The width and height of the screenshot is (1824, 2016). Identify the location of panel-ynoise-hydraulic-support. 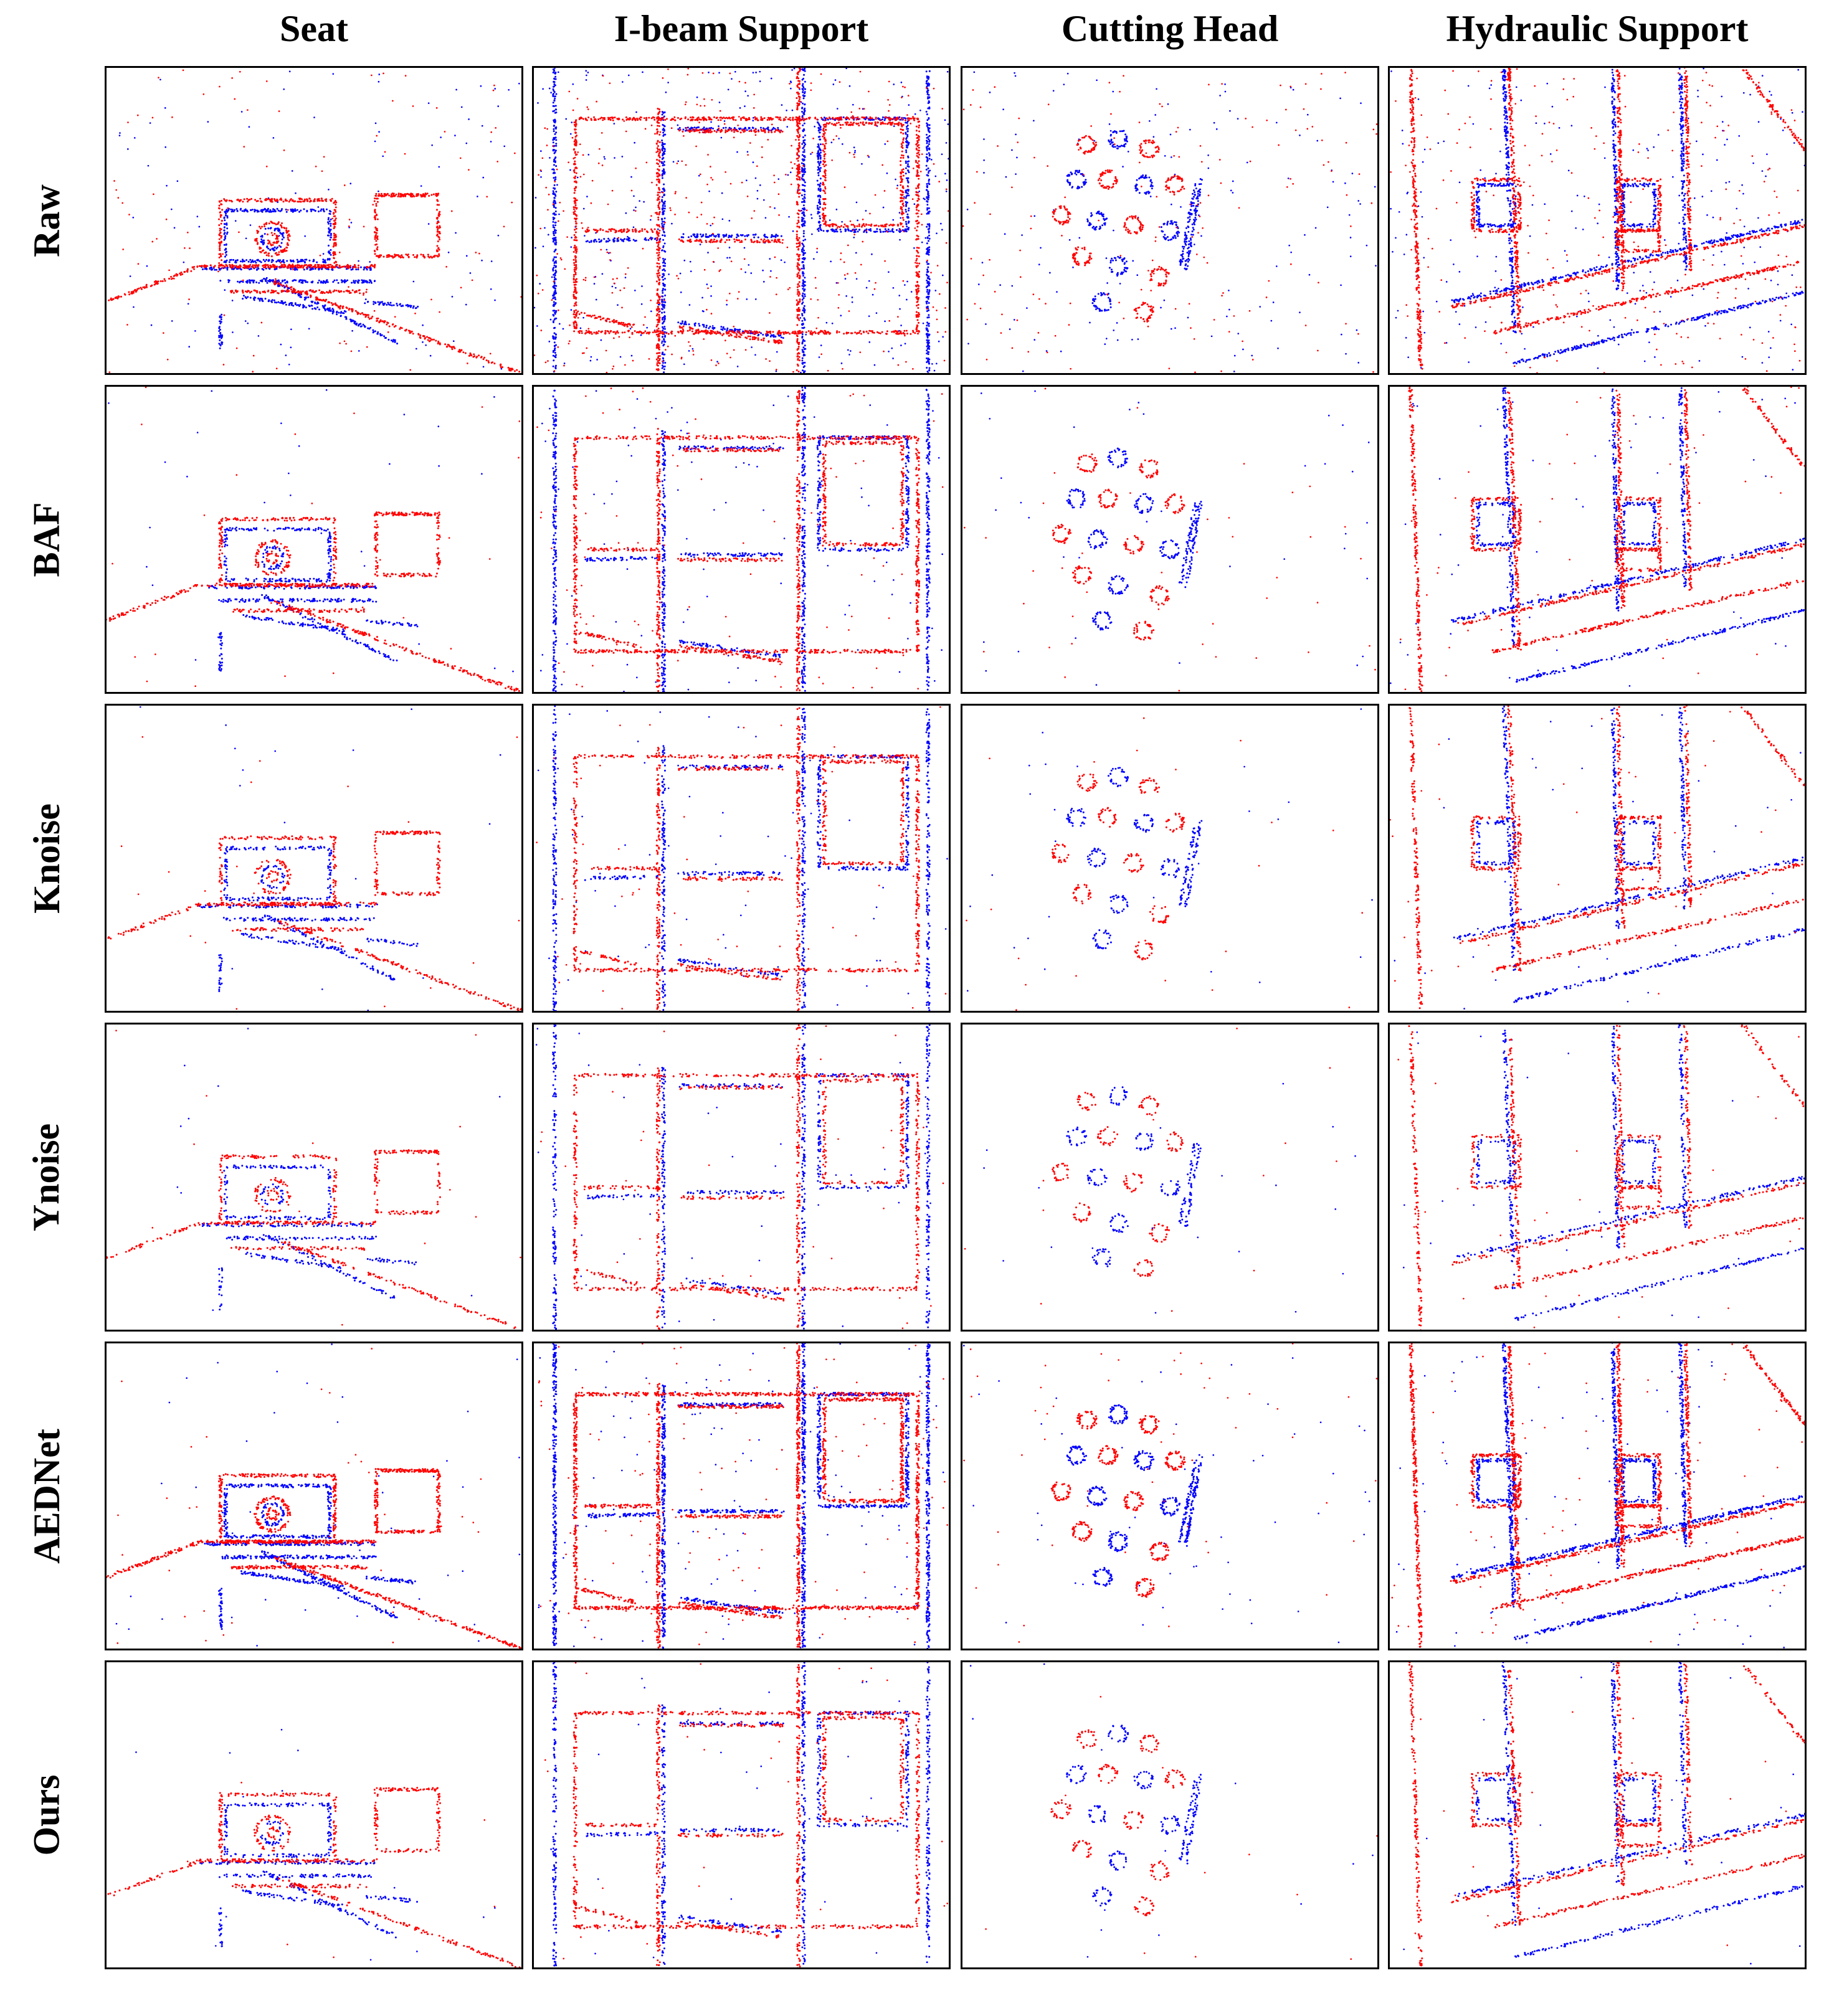
(1597, 1177).